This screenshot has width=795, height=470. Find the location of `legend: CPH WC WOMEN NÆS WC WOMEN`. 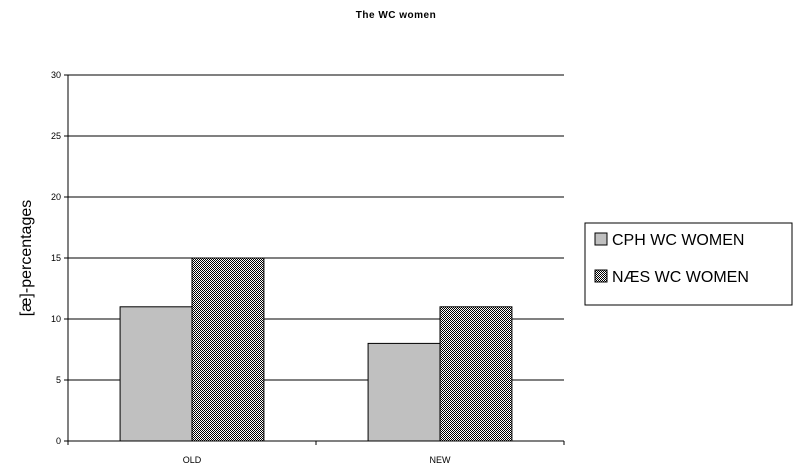

legend: CPH WC WOMEN NÆS WC WOMEN is located at coordinates (688, 264).